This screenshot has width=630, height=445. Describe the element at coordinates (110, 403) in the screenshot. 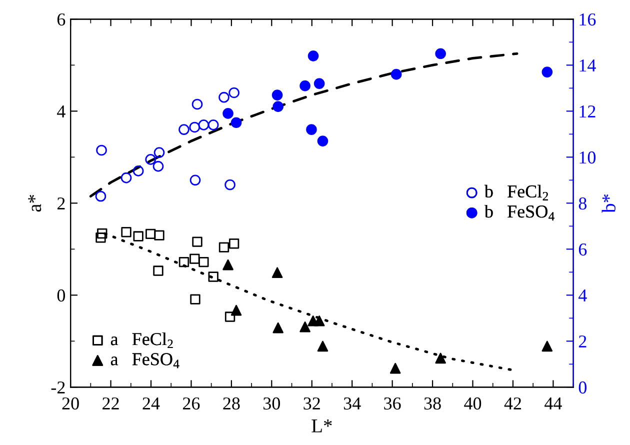

I see `x-tick-label: 22` at that location.